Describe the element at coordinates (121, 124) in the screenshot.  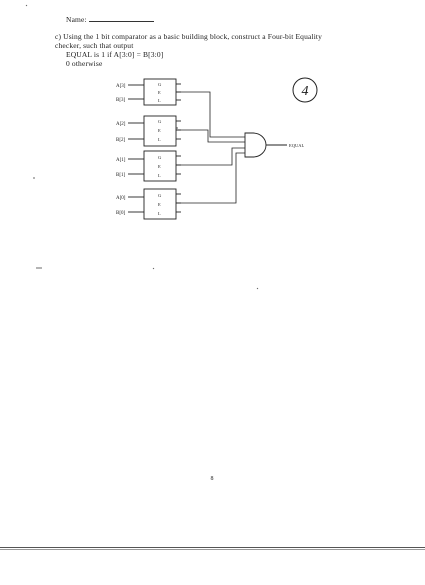
I see `comparator-2-a-label: A[2]` at that location.